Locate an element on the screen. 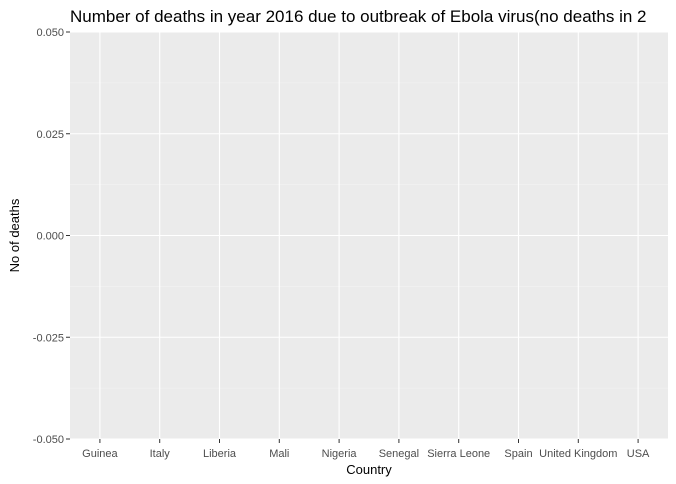 Image resolution: width=676 pixels, height=484 pixels. y-tick-label: 0.000 is located at coordinates (50, 237).